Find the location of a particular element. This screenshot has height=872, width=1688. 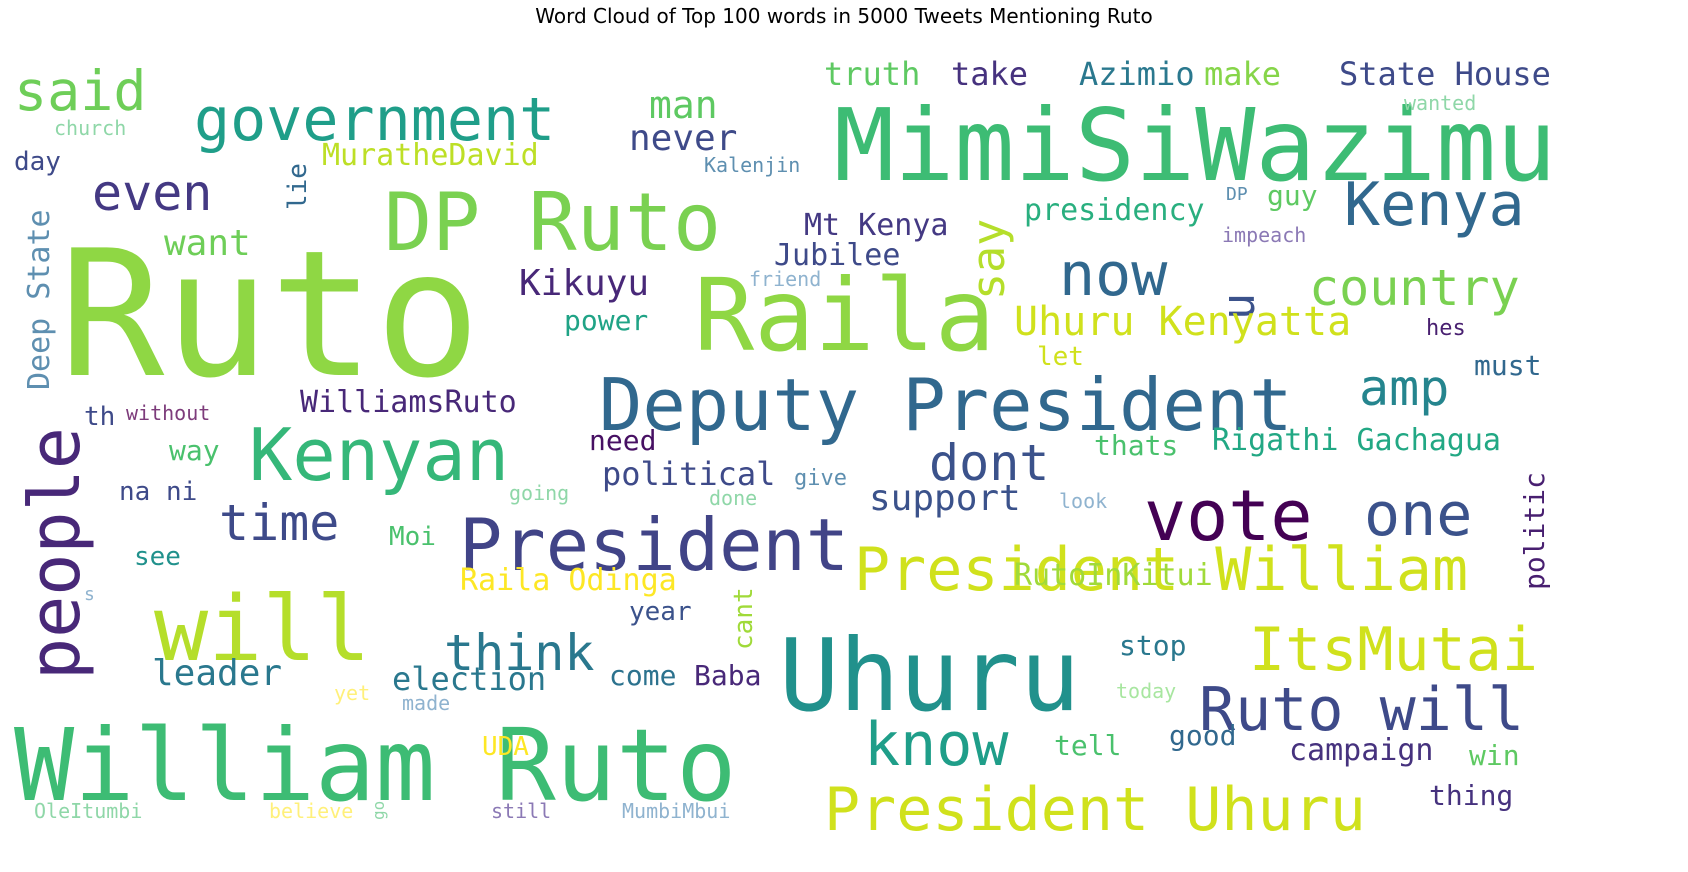

word-hes: hes is located at coordinates (1446, 328).